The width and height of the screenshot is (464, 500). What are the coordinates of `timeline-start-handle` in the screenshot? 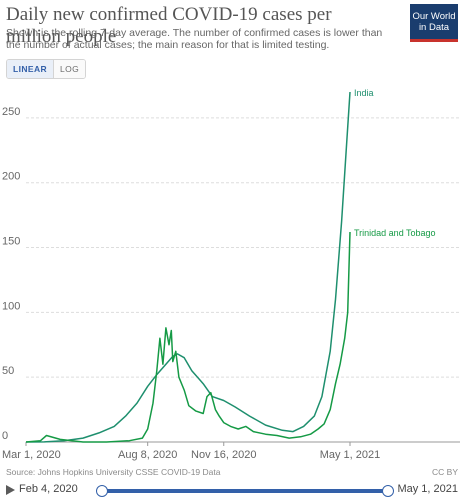 It's located at (102, 491).